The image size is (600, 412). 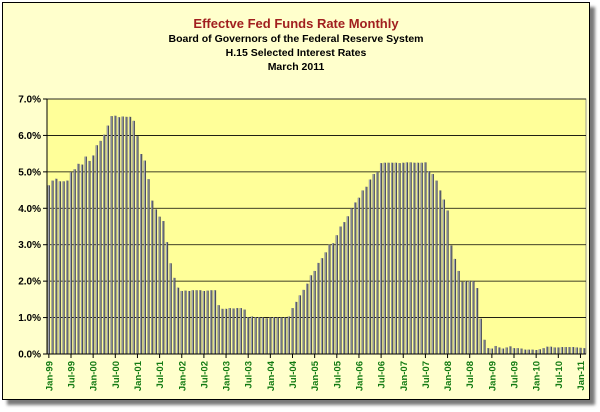 I want to click on chart-subtitle-date: March 2011, so click(x=296, y=67).